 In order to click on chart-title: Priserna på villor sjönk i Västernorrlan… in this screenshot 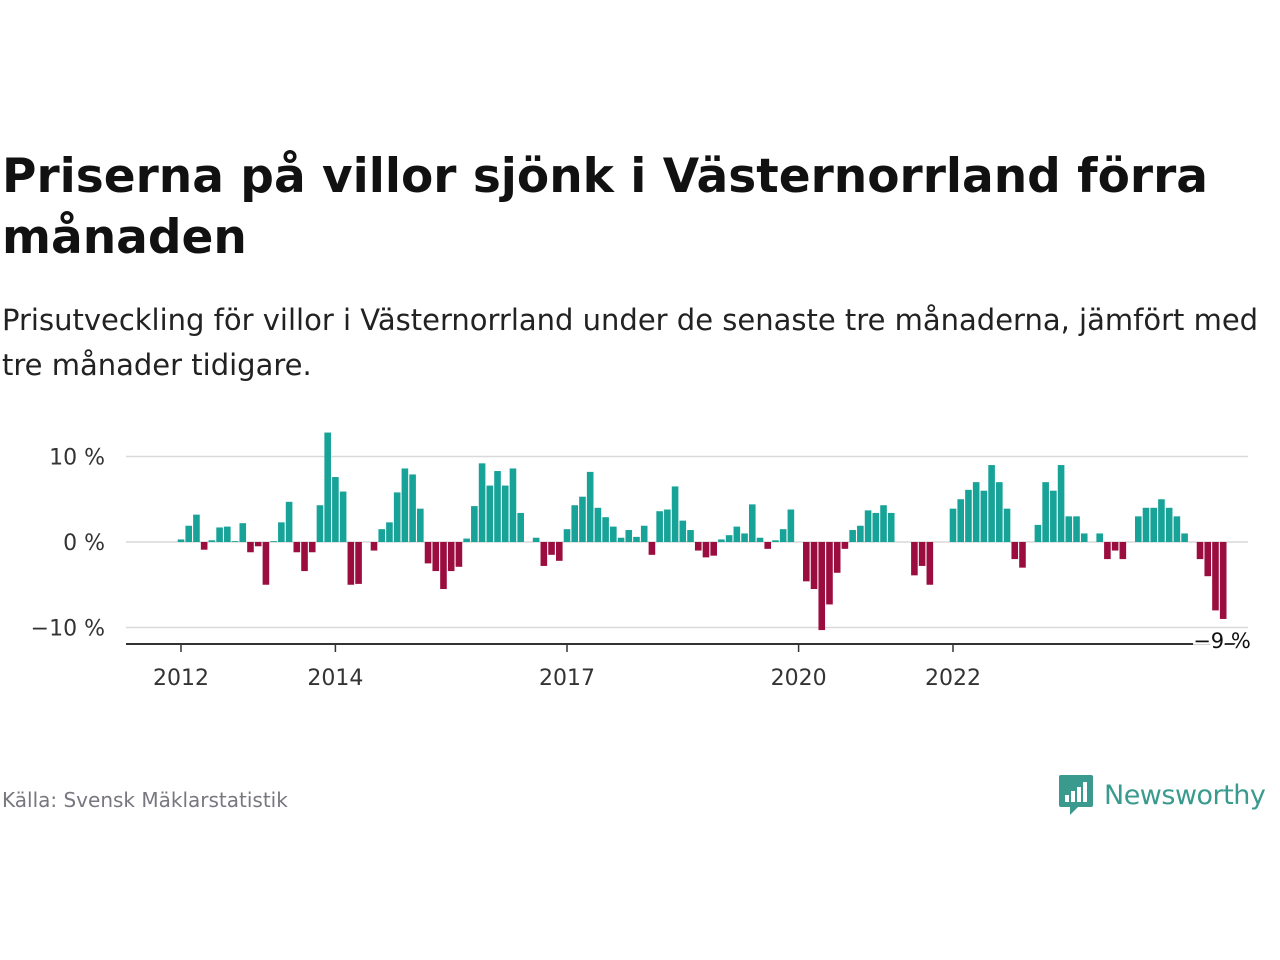, I will do `click(605, 207)`.